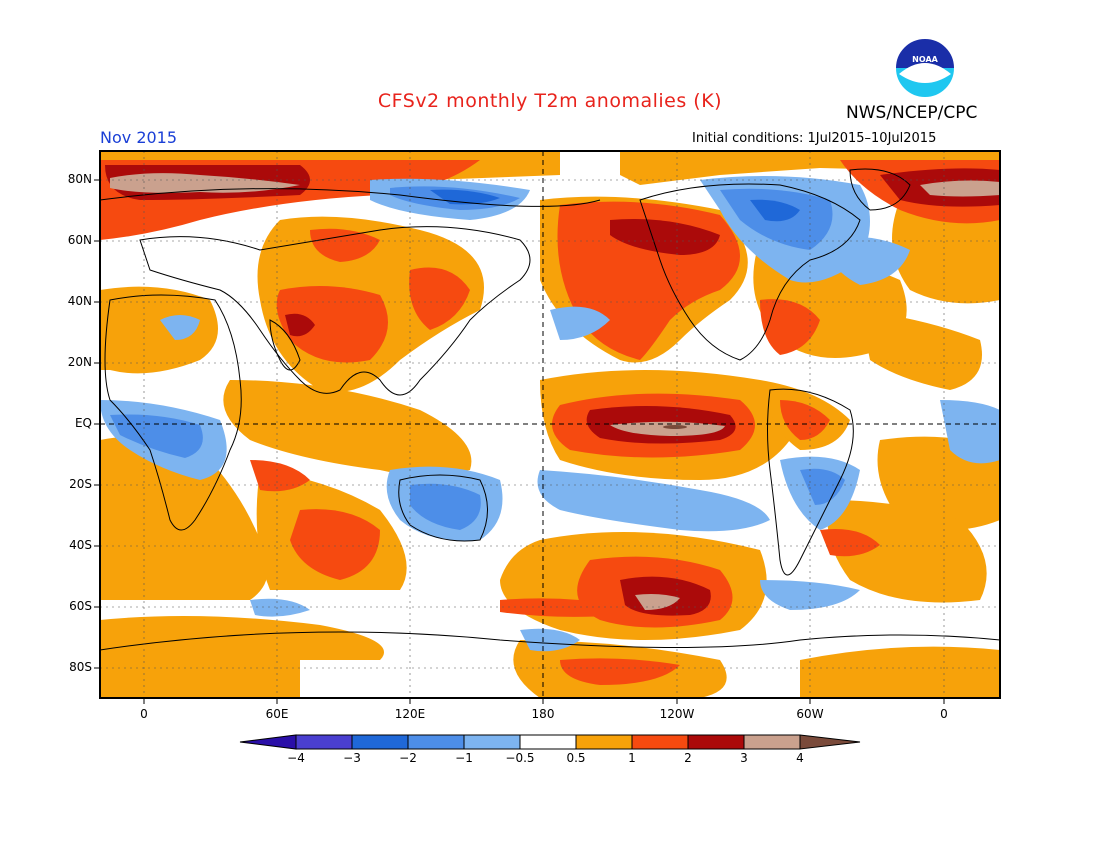  What do you see at coordinates (268, 742) in the screenshot?
I see `colorbar-arrow-low` at bounding box center [268, 742].